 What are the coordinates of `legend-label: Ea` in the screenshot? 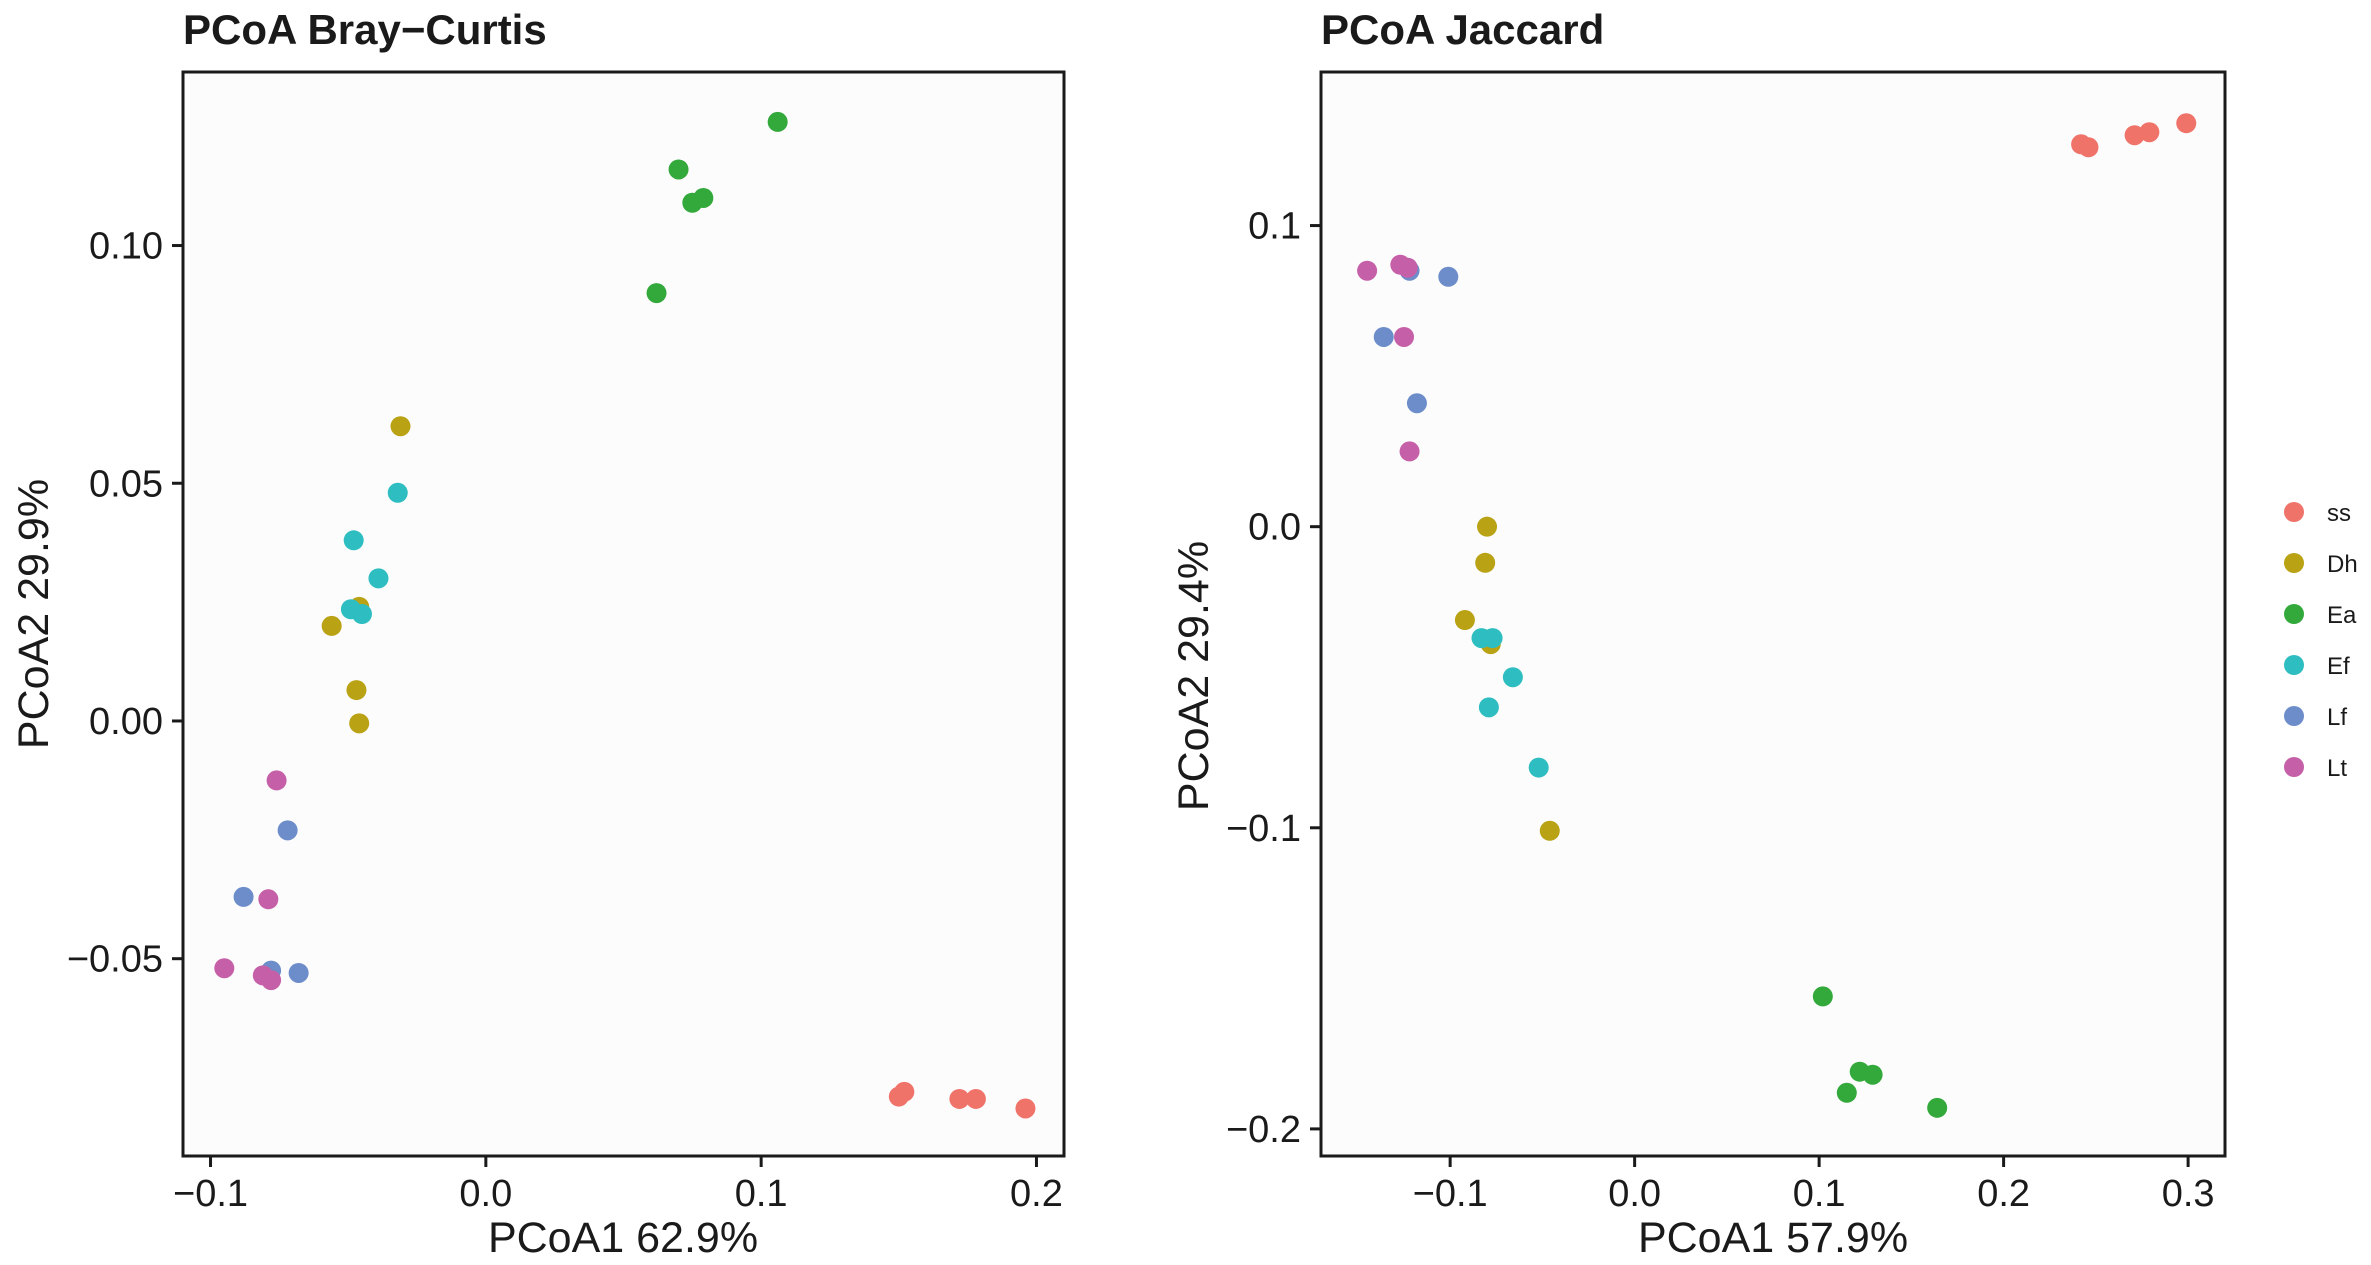 It's located at (2342, 615).